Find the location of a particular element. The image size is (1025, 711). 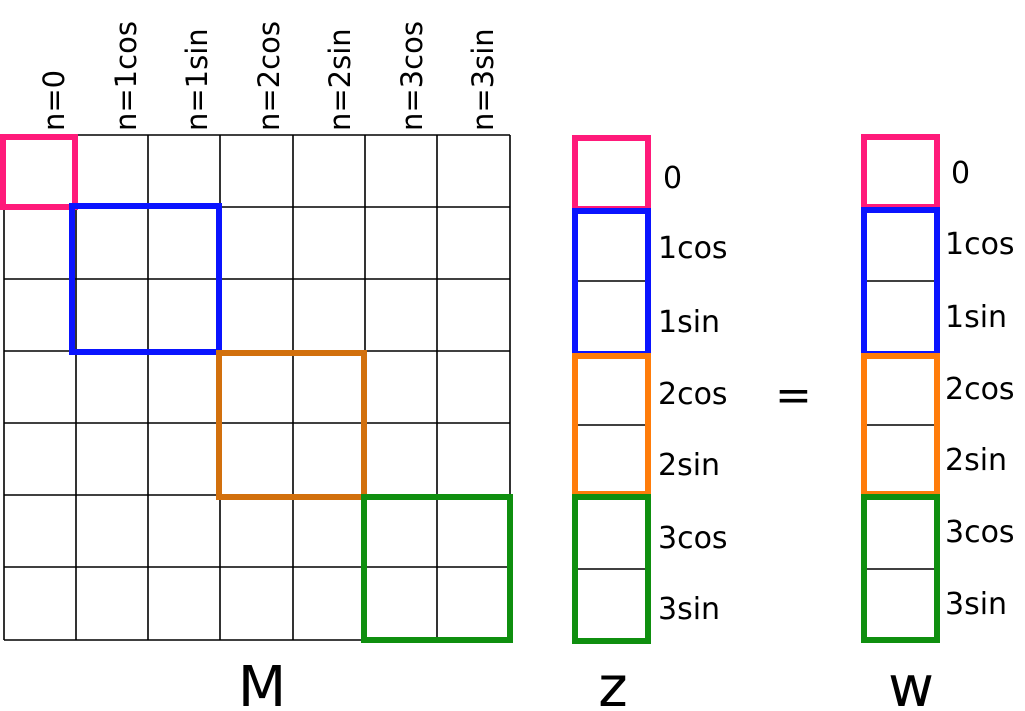

column-label-n0: n=0 is located at coordinates (54, 100).